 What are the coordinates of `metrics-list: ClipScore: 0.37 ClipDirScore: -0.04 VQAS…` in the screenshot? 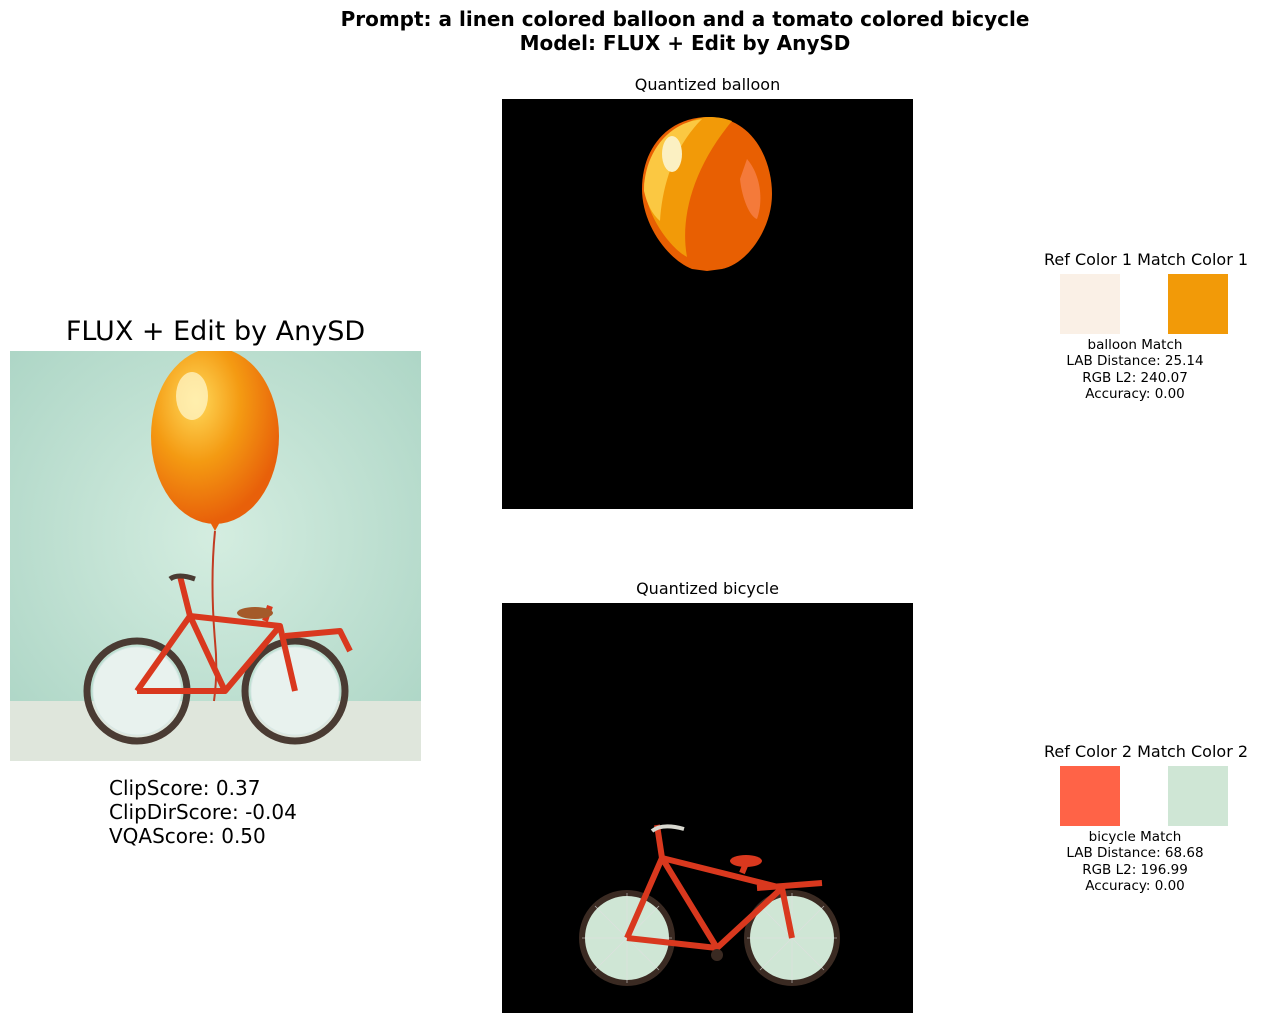 It's located at (203, 812).